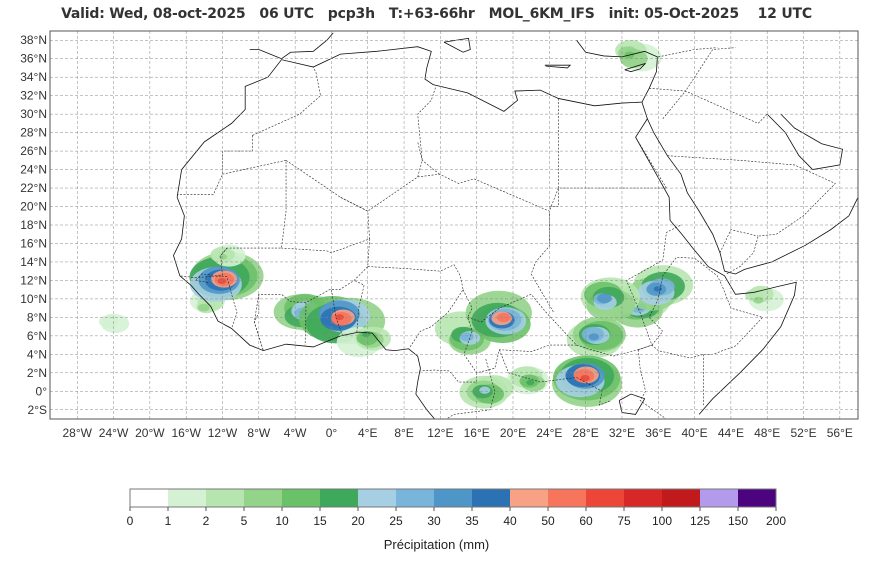 The width and height of the screenshot is (873, 563). What do you see at coordinates (33, 77) in the screenshot?
I see `lat-label: 34°N` at bounding box center [33, 77].